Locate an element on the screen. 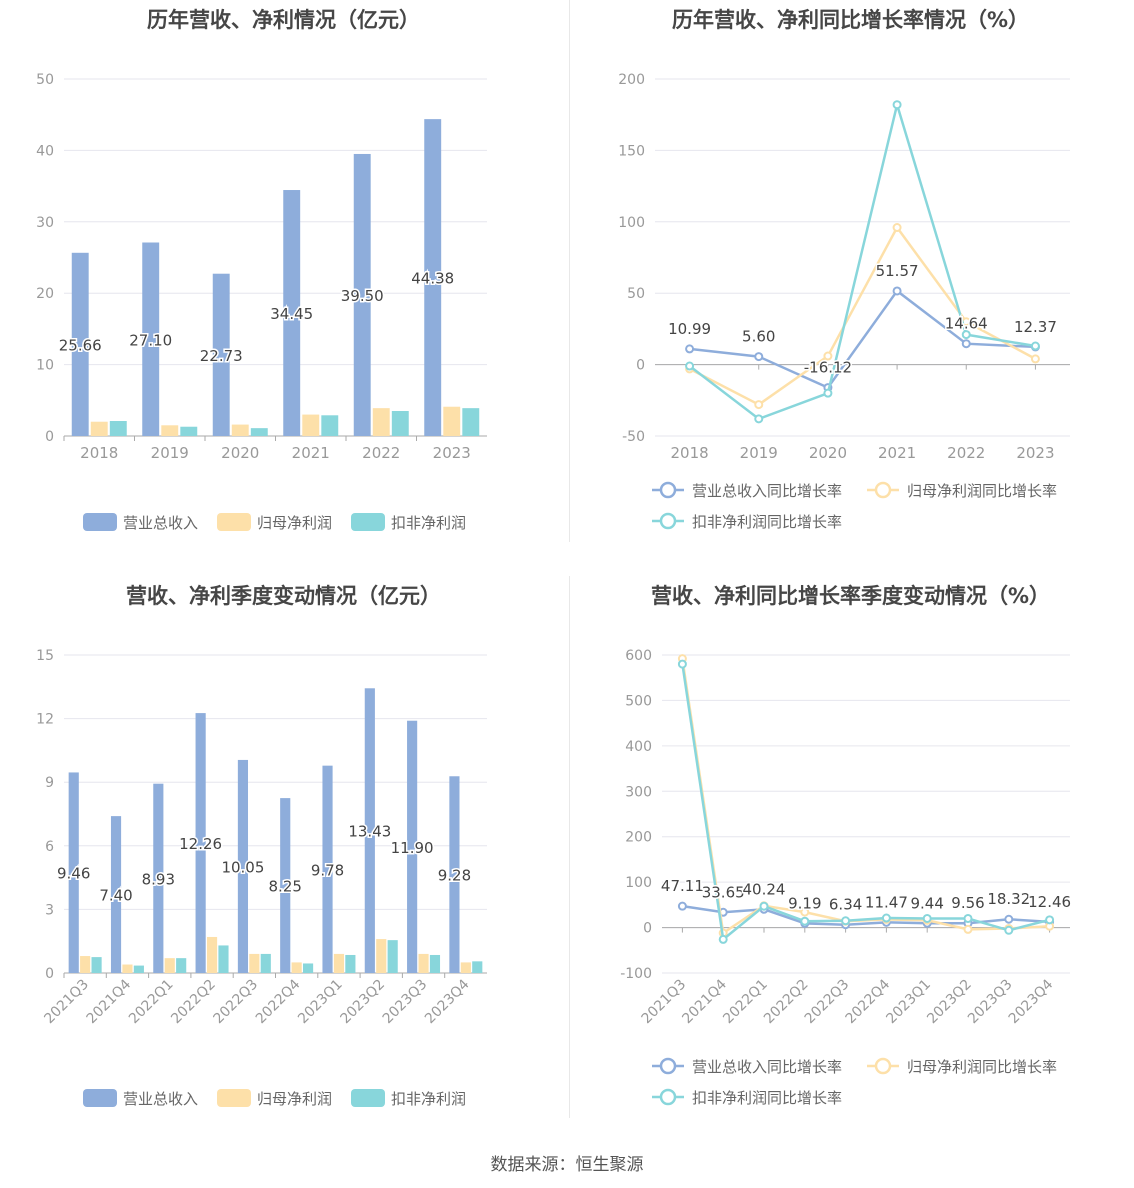 The height and width of the screenshot is (1188, 1134). y-tick-label: 150 is located at coordinates (631, 151).